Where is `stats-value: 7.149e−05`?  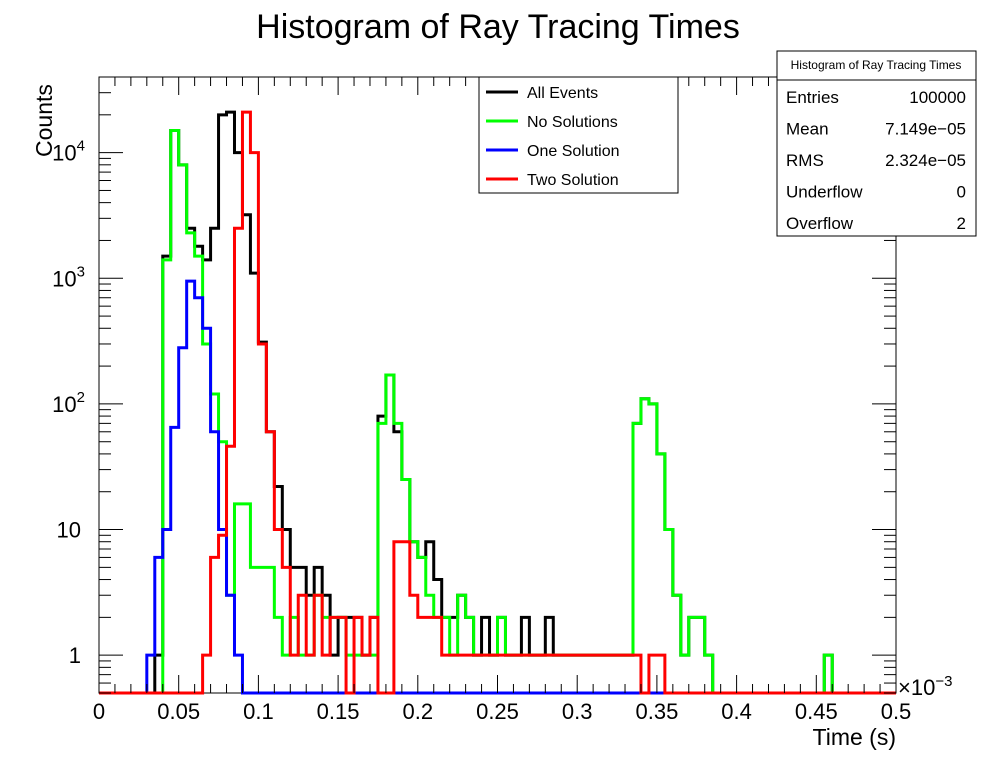 stats-value: 7.149e−05 is located at coordinates (925, 129).